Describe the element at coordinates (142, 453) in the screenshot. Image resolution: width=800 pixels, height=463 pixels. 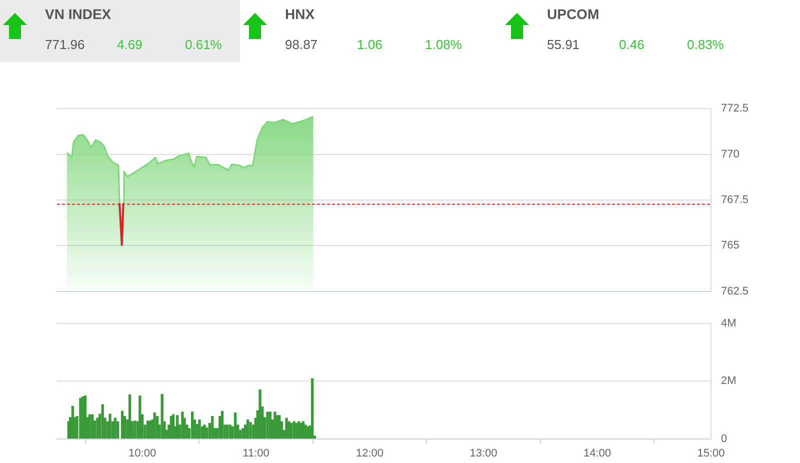
I see `x-tick-label: 10:00` at that location.